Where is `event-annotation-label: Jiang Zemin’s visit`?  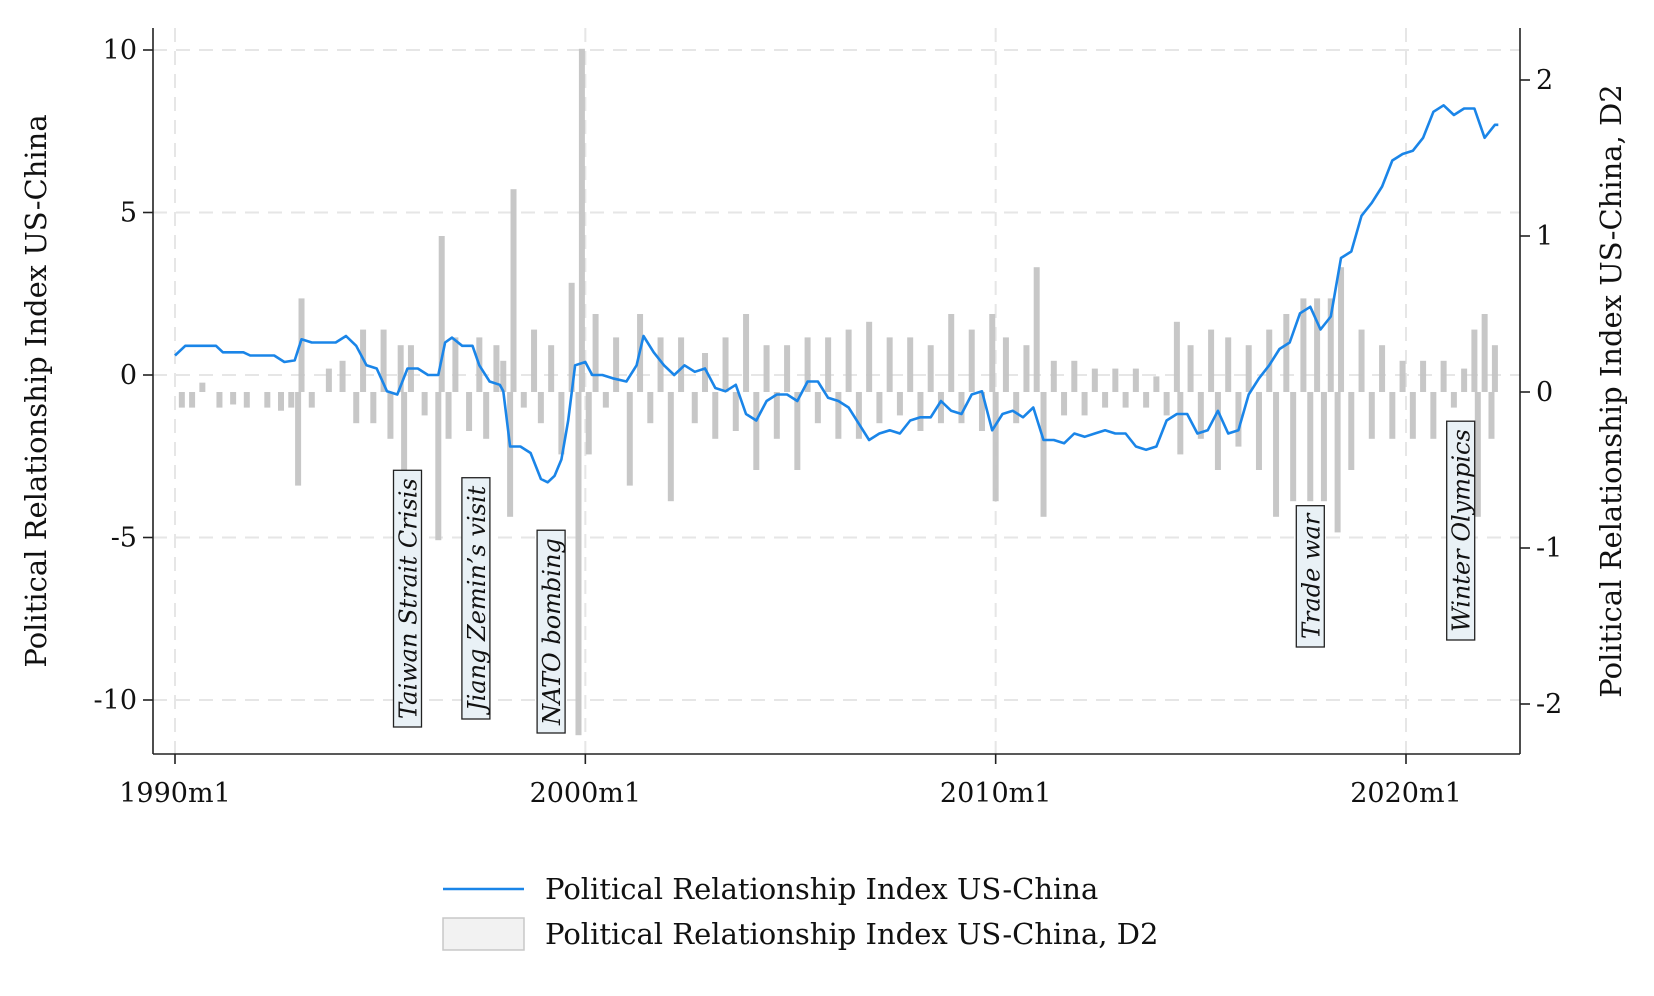 event-annotation-label: Jiang Zemin’s visit is located at coordinates (477, 600).